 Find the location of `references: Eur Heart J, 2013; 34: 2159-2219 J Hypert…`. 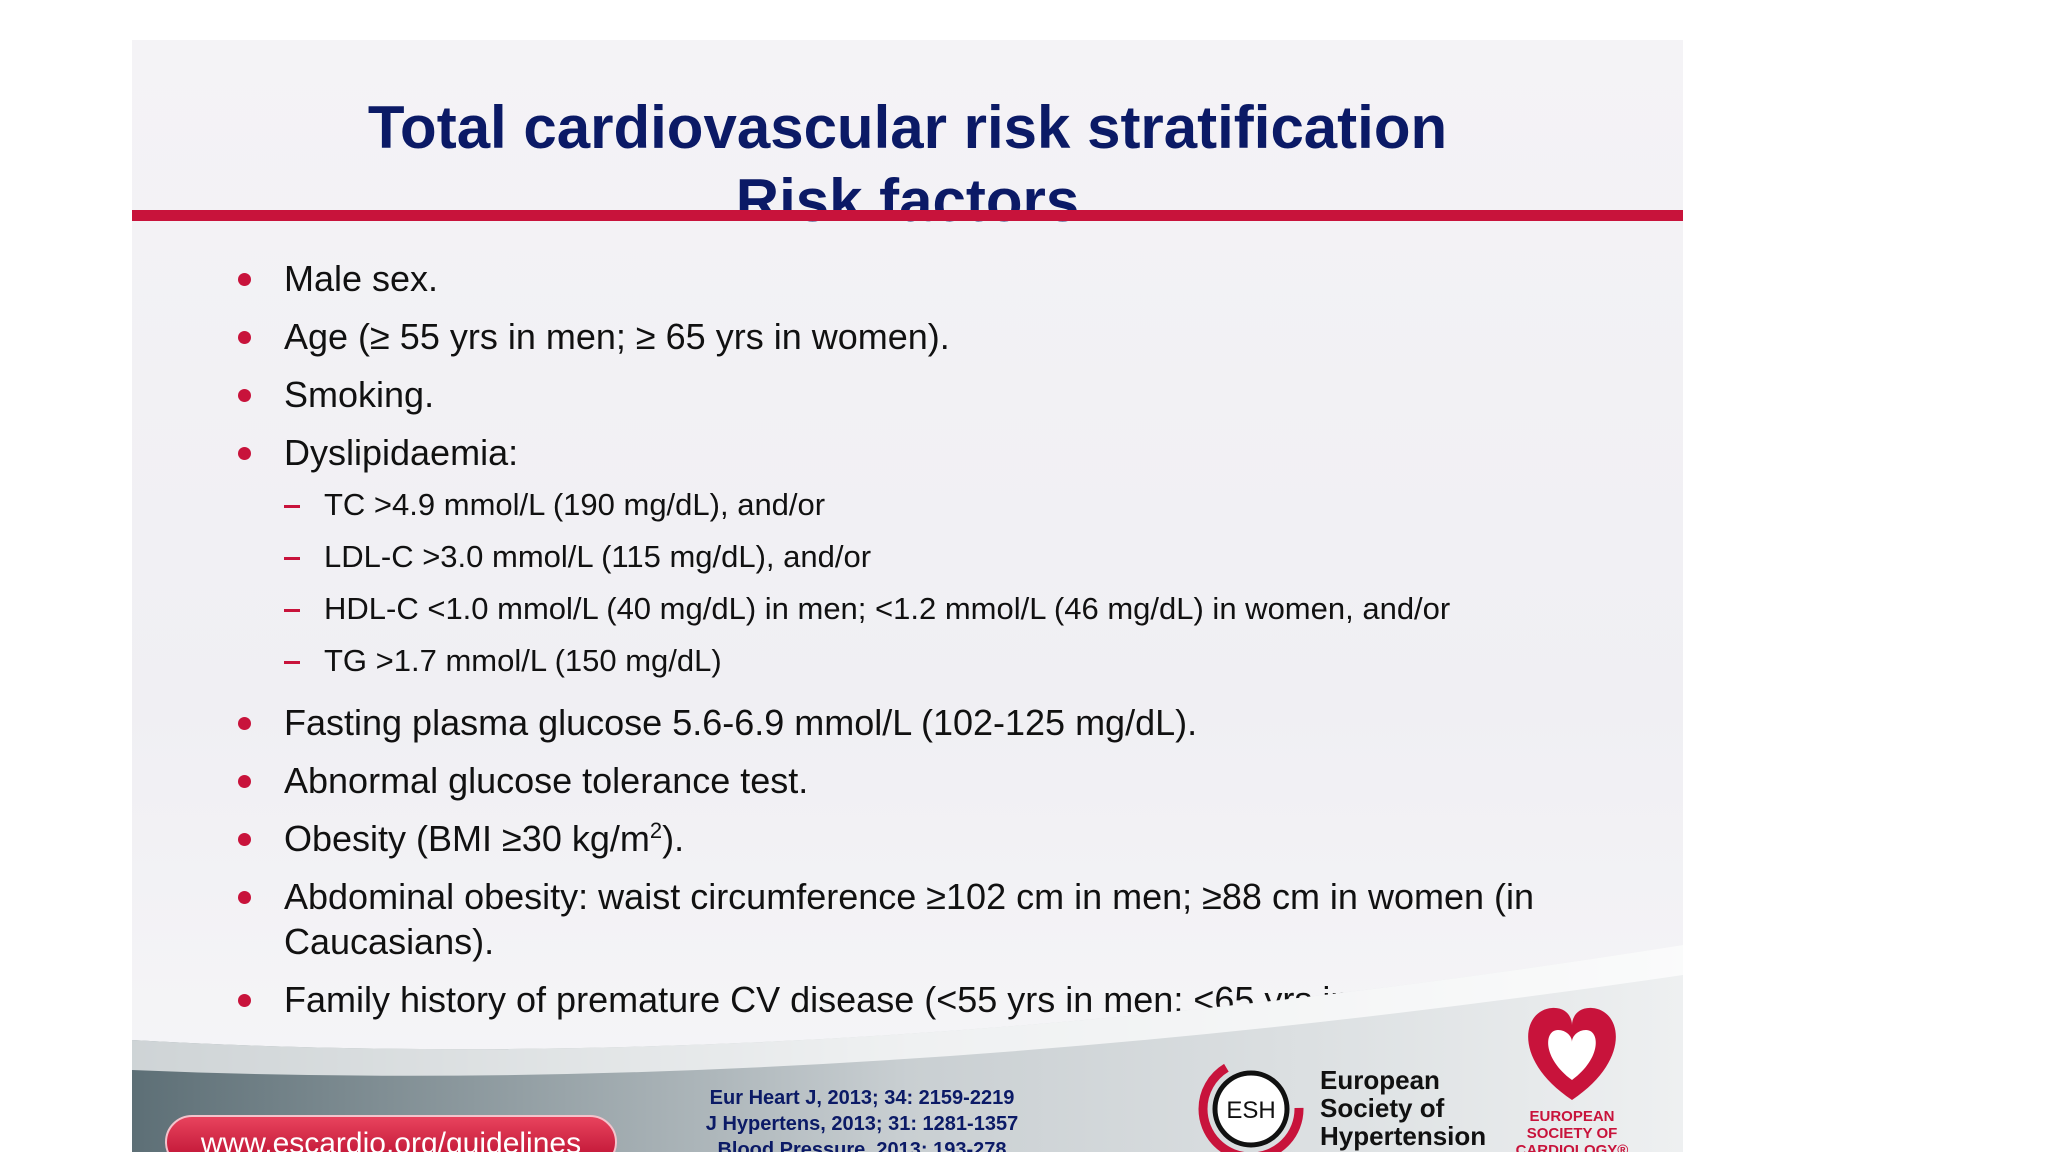

references: Eur Heart J, 2013; 34: 2159-2219 J Hypert… is located at coordinates (862, 1118).